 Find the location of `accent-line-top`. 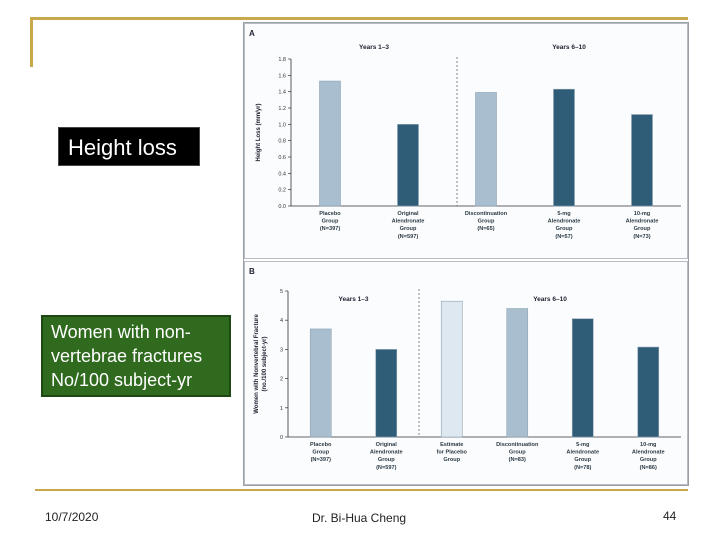

accent-line-top is located at coordinates (359, 18).